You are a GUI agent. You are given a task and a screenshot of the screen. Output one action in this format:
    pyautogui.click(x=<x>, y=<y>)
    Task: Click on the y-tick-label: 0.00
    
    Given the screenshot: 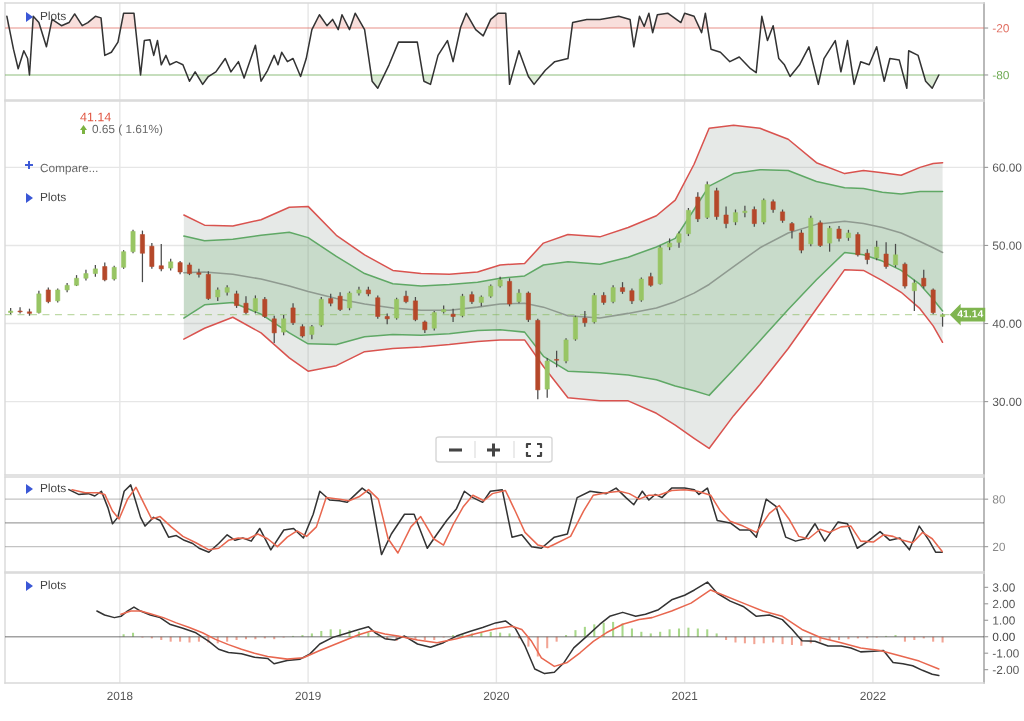 What is the action you would take?
    pyautogui.click(x=1003, y=637)
    